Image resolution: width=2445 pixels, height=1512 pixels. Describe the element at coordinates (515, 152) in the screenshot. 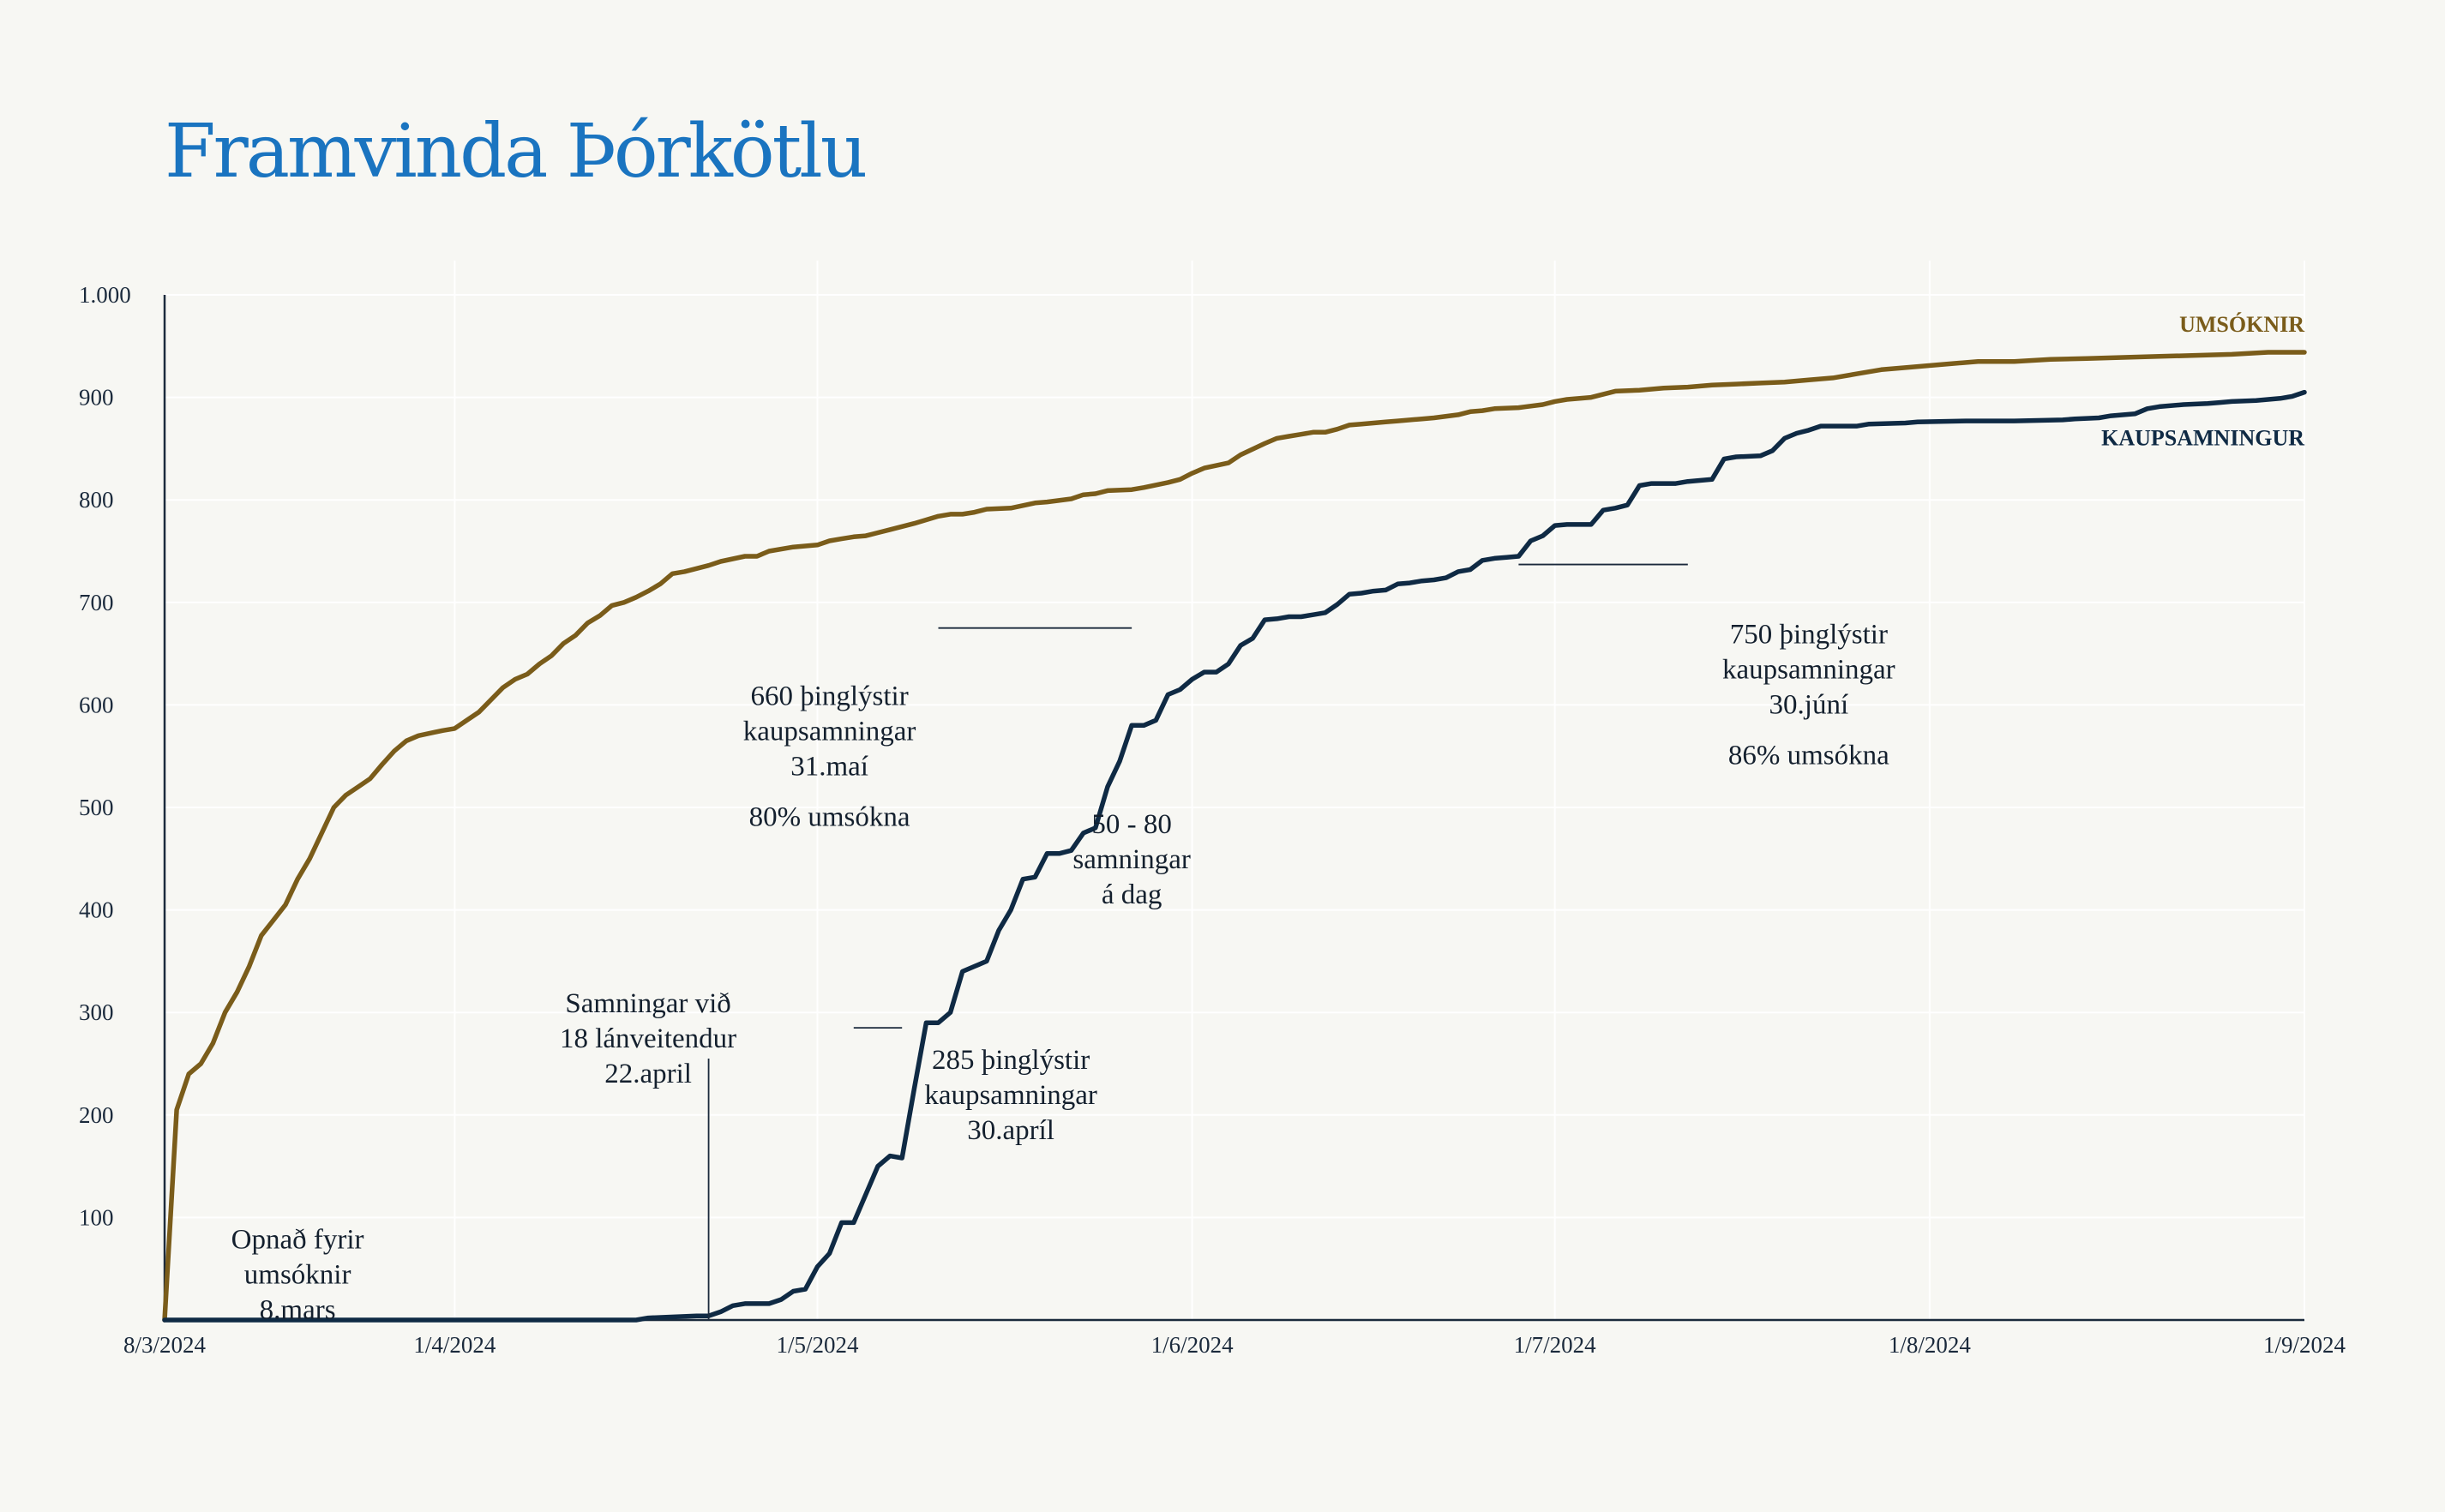

I see `chart-title: Framvinda Þórkötlu` at that location.